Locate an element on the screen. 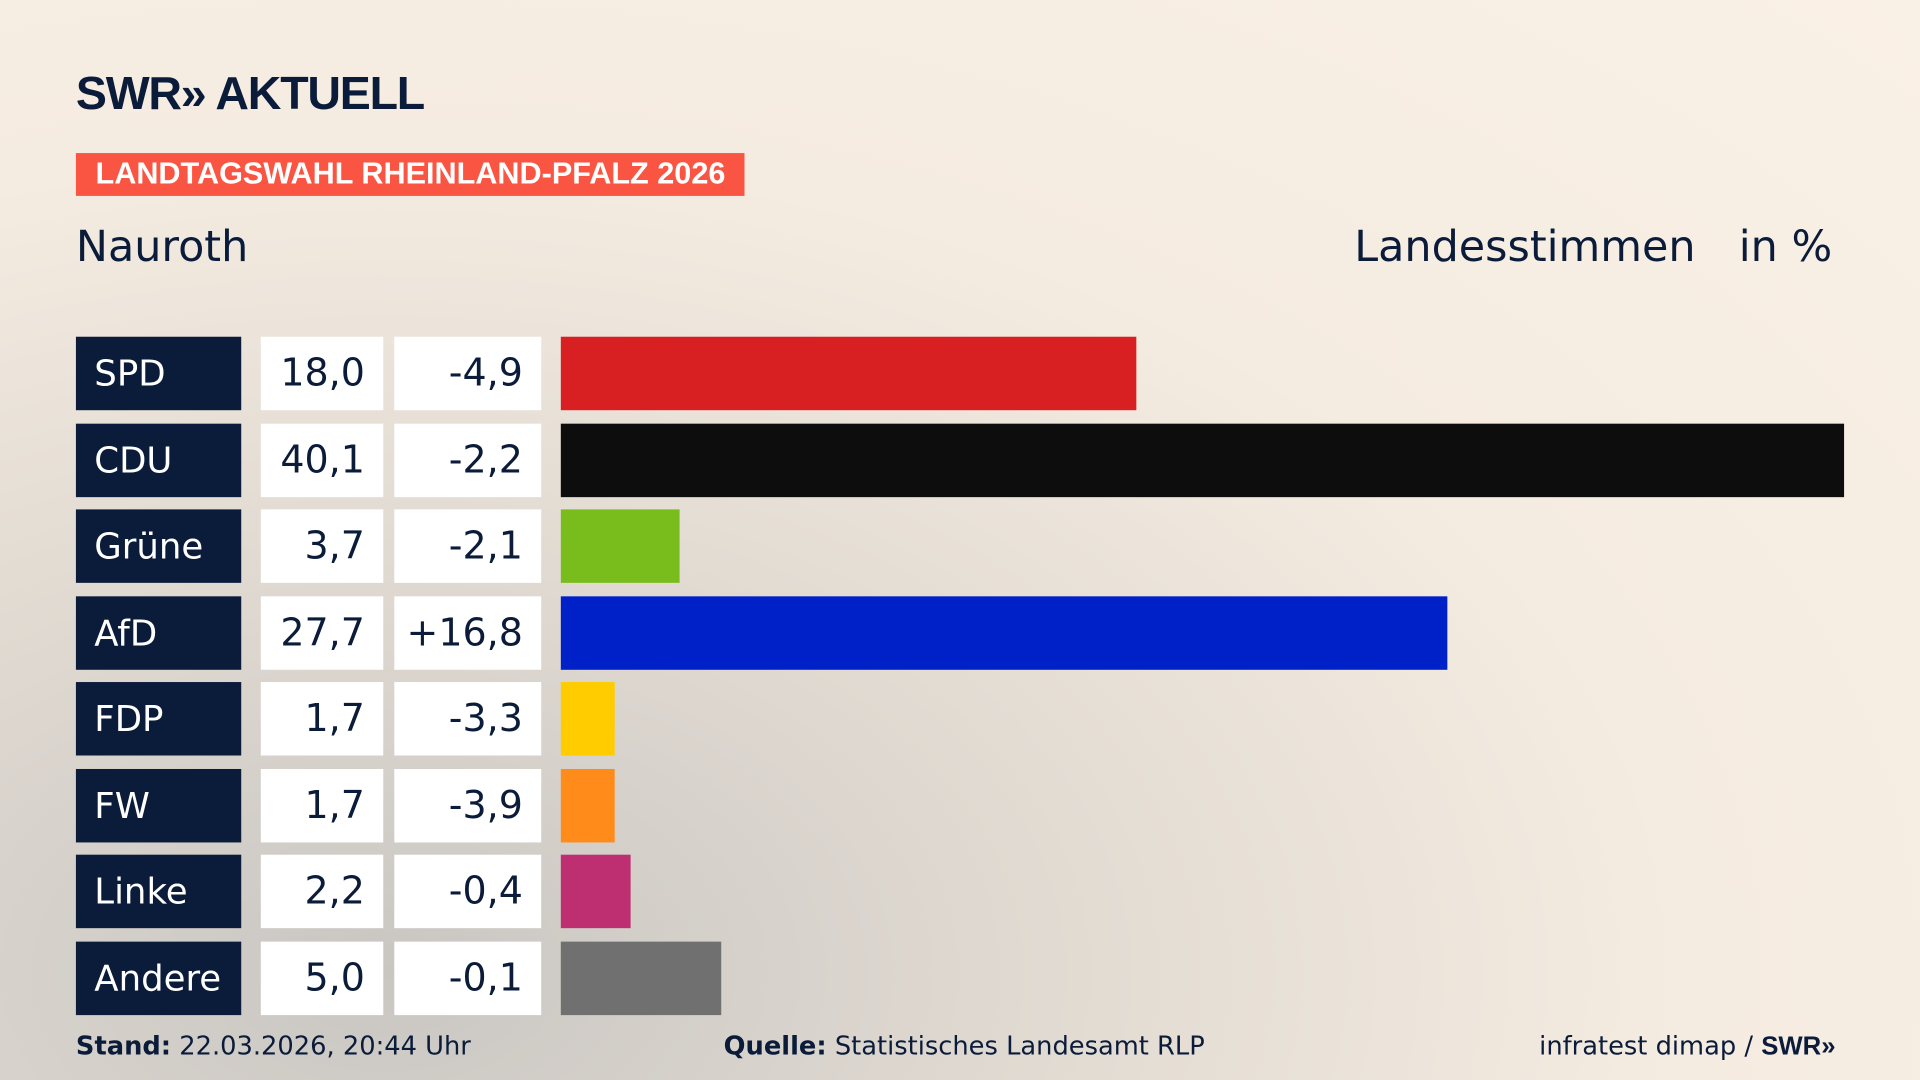 This screenshot has height=1080, width=1920. credit-text: infratest dimap / is located at coordinates (1646, 1046).